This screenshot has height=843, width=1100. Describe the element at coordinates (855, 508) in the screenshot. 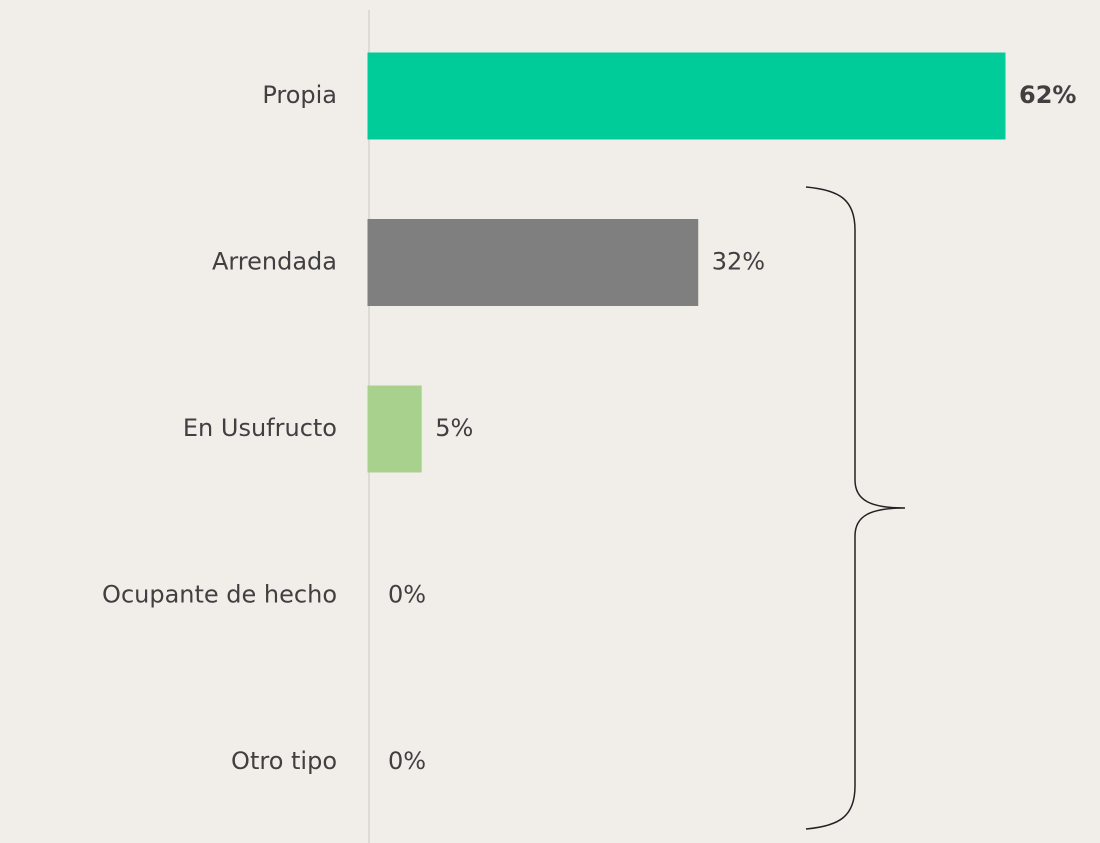

I see `brace` at that location.